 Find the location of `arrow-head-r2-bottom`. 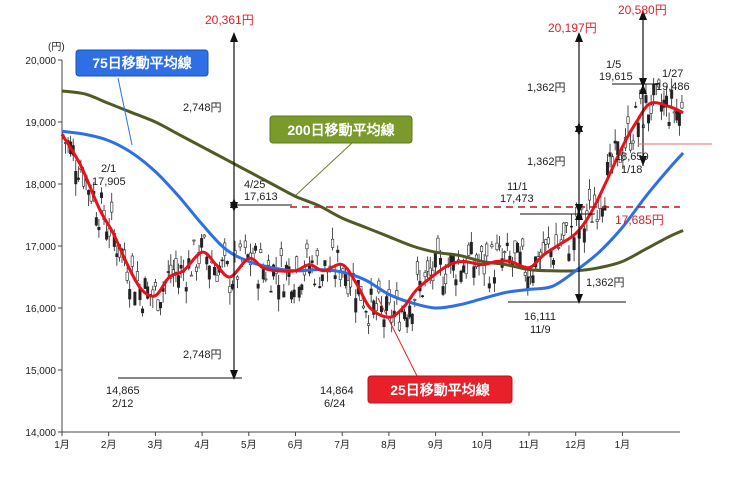

arrow-head-r2-bottom is located at coordinates (643, 161).